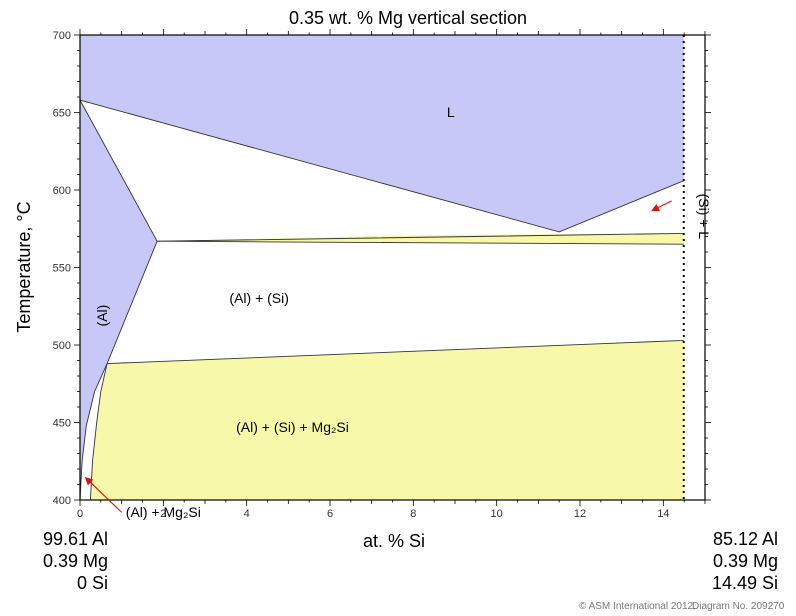  I want to click on x-axis-label: at. % Si, so click(394, 541).